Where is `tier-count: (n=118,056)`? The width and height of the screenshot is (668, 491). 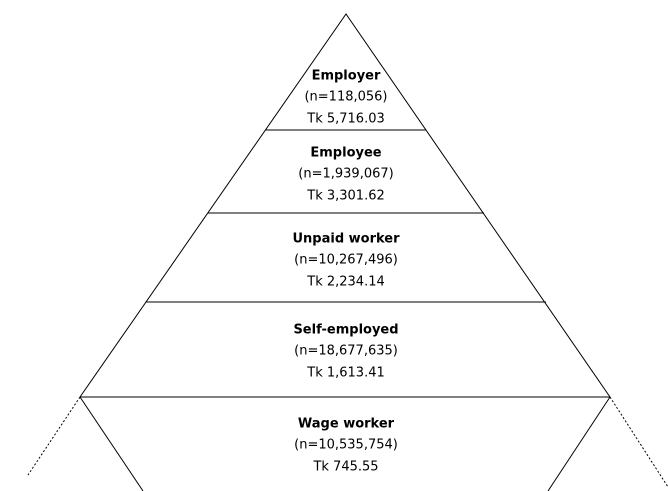
tier-count: (n=118,056) is located at coordinates (345, 97).